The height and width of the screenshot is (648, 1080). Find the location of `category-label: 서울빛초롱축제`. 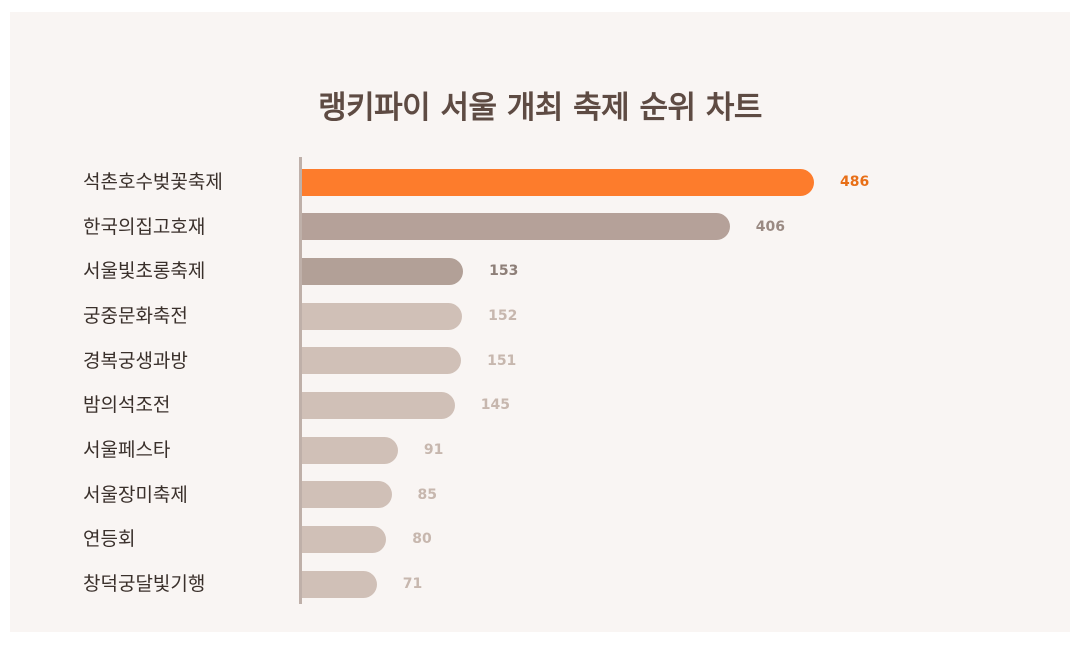

category-label: 서울빛초롱축제 is located at coordinates (144, 271).